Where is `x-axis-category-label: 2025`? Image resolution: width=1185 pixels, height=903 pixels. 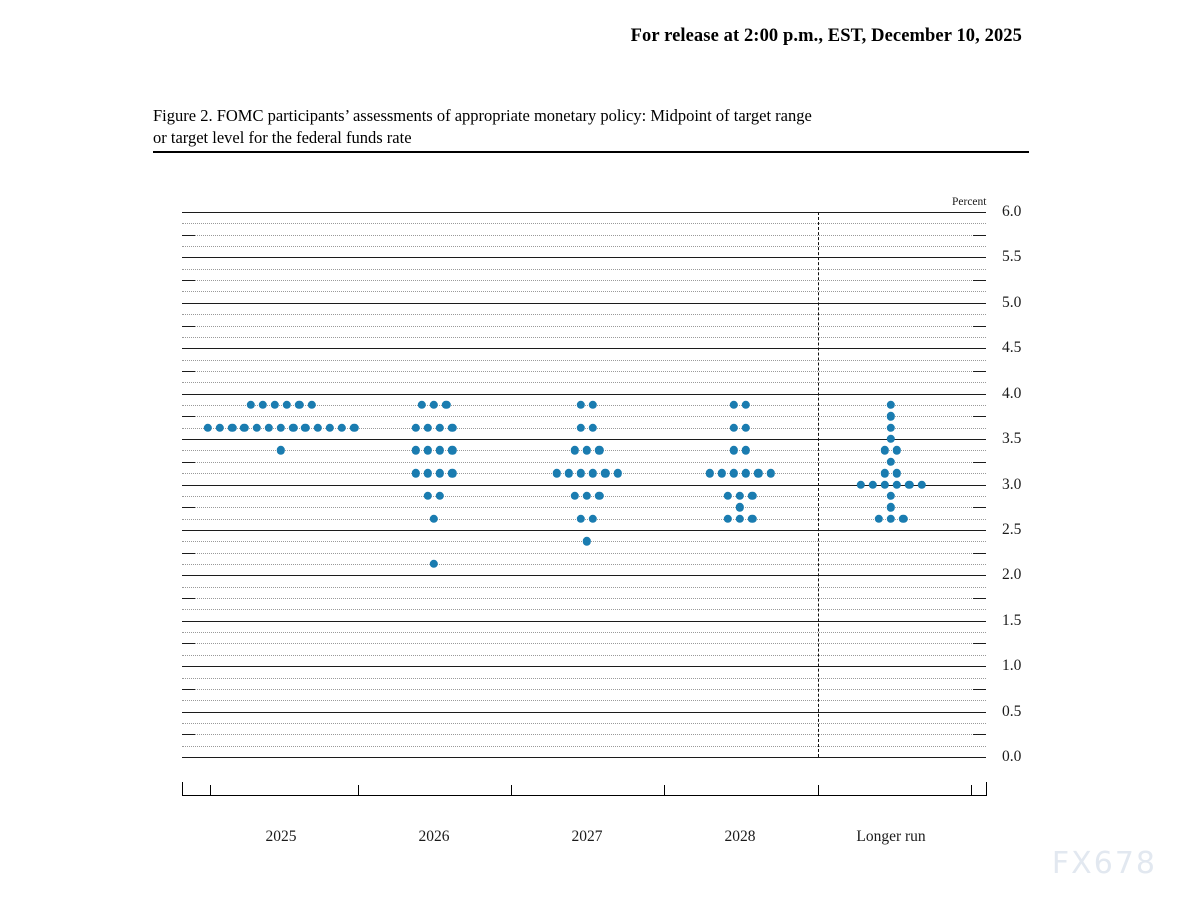
x-axis-category-label: 2025 is located at coordinates (281, 836).